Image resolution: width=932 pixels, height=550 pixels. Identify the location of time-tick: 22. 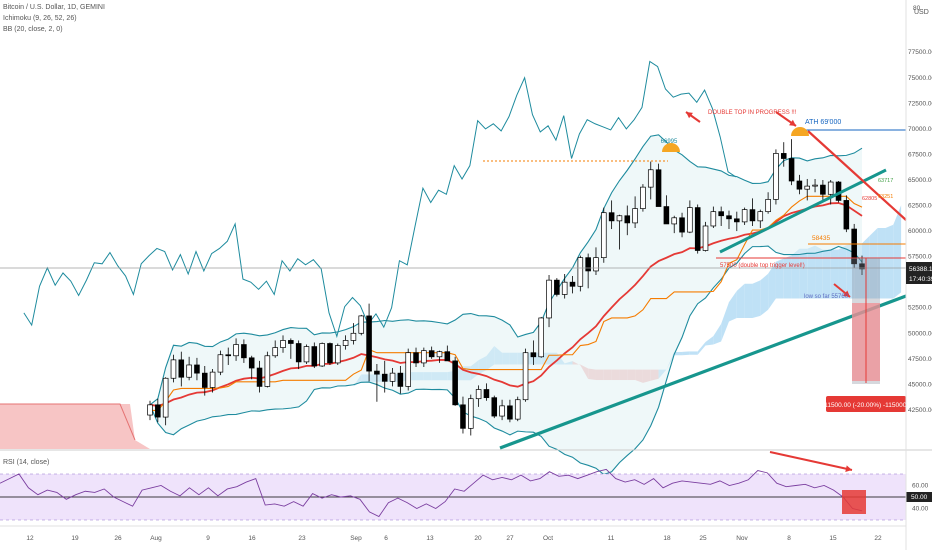
(878, 538).